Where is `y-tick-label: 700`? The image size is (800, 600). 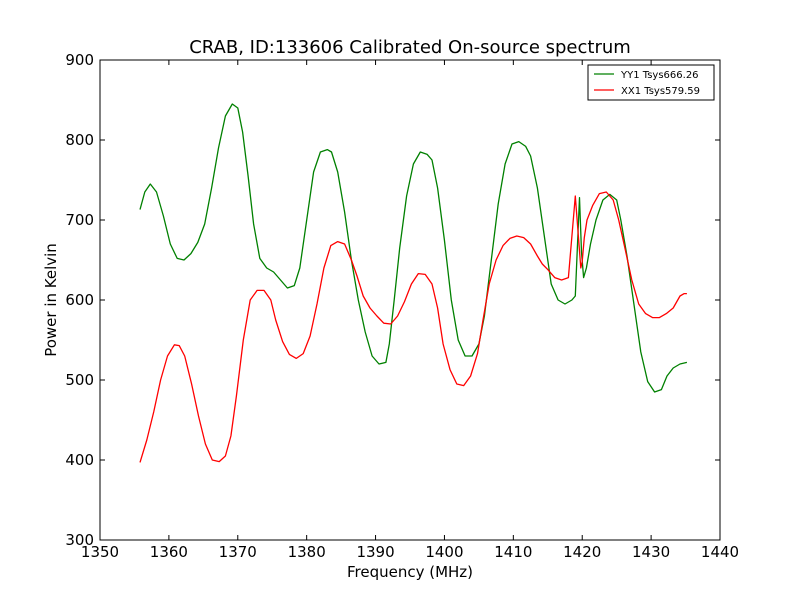 y-tick-label: 700 is located at coordinates (79, 220).